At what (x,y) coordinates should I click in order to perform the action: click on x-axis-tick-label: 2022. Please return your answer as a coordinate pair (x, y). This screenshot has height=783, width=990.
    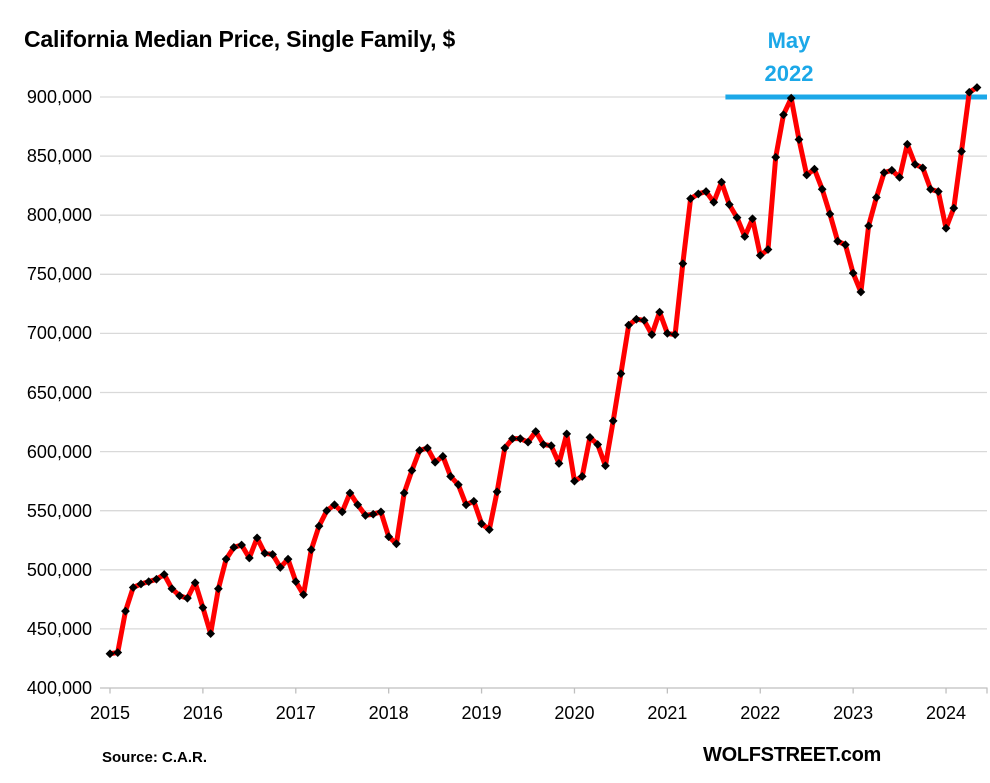
    Looking at the image, I should click on (760, 713).